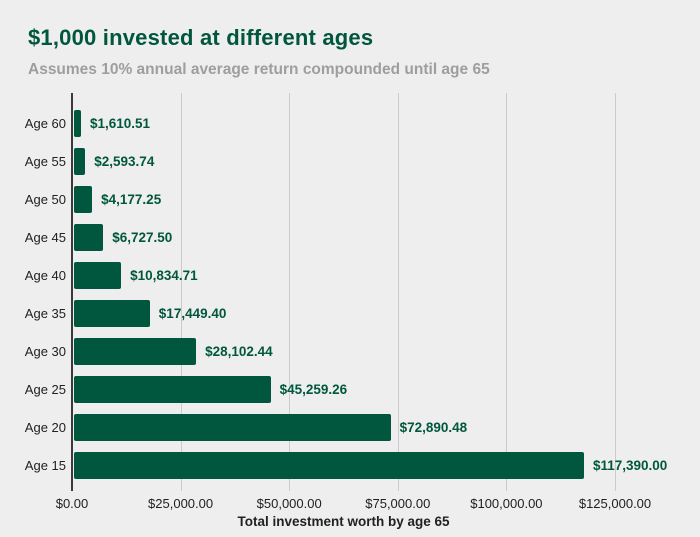  Describe the element at coordinates (506, 503) in the screenshot. I see `x-tick-label: $100,000.00` at that location.